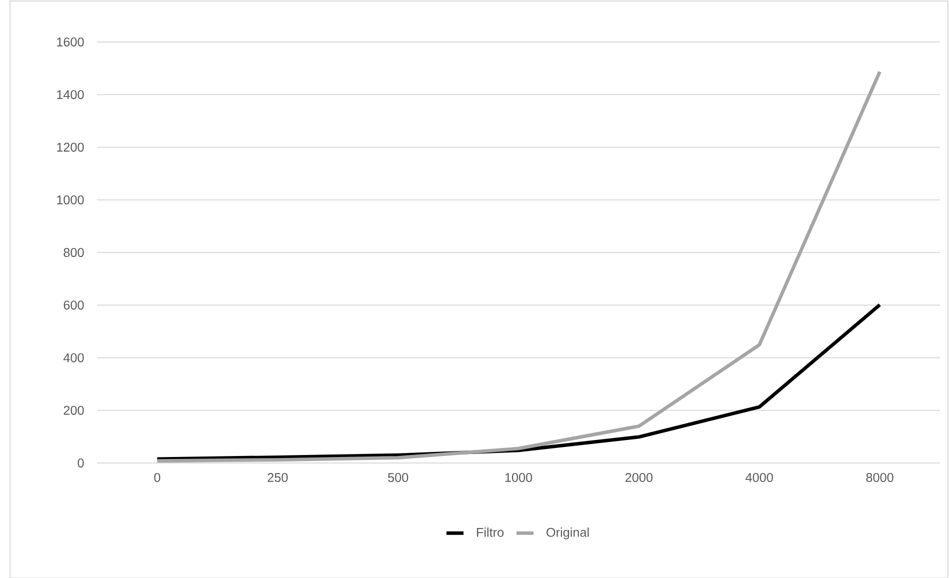 This screenshot has height=578, width=949. What do you see at coordinates (74, 252) in the screenshot?
I see `y-tick-label: 800` at bounding box center [74, 252].